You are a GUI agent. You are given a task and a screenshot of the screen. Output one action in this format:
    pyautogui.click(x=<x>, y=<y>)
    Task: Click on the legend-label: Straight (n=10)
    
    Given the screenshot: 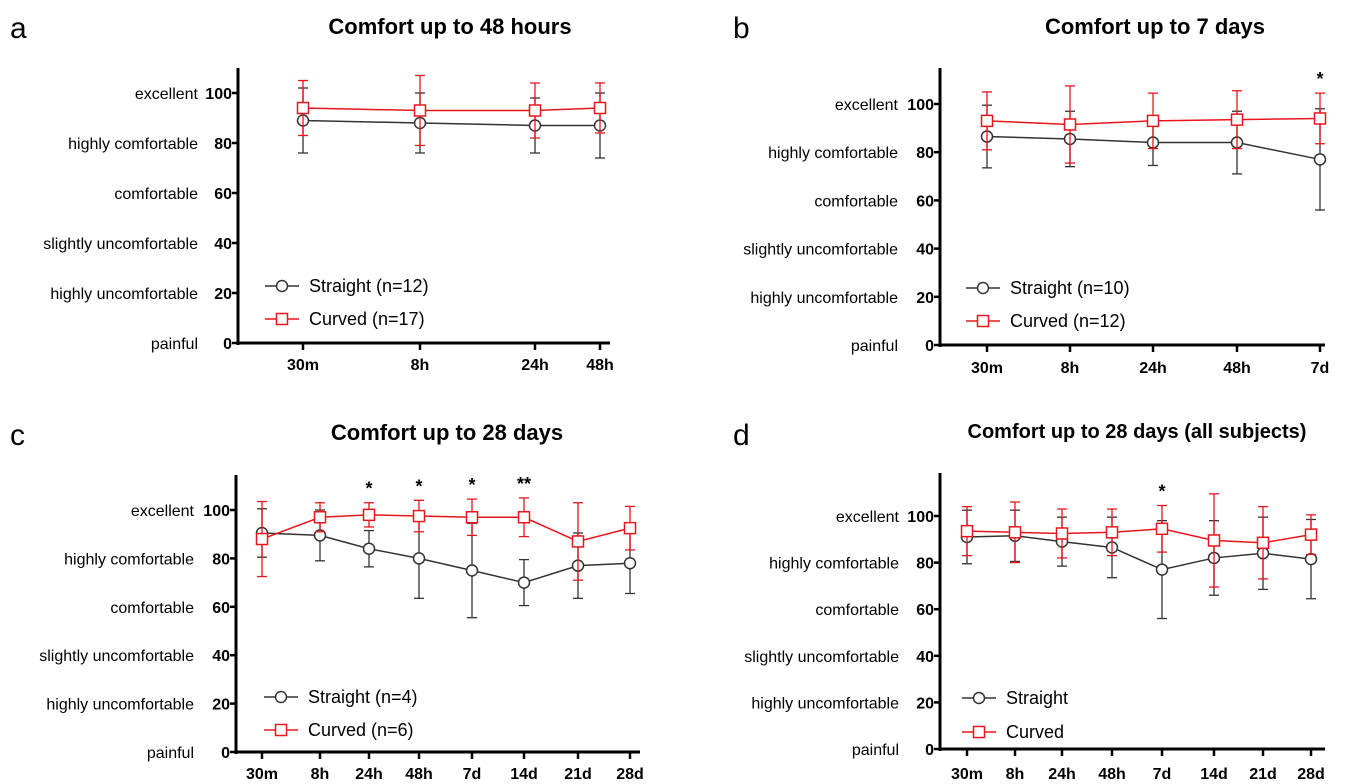 What is the action you would take?
    pyautogui.click(x=1070, y=288)
    